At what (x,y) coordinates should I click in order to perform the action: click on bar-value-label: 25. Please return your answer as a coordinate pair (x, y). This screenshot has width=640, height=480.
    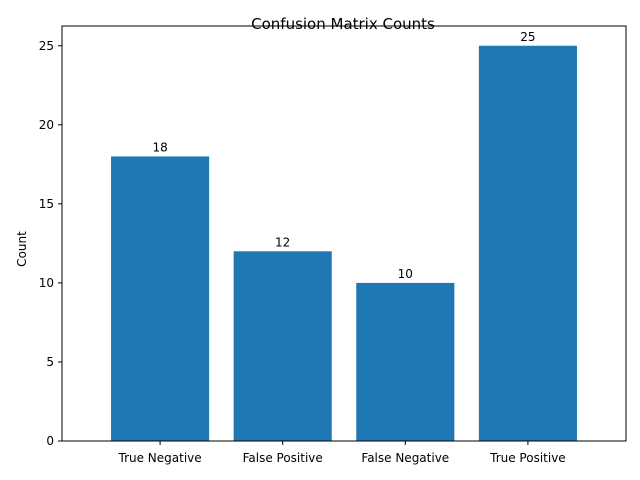
    Looking at the image, I should click on (527, 37).